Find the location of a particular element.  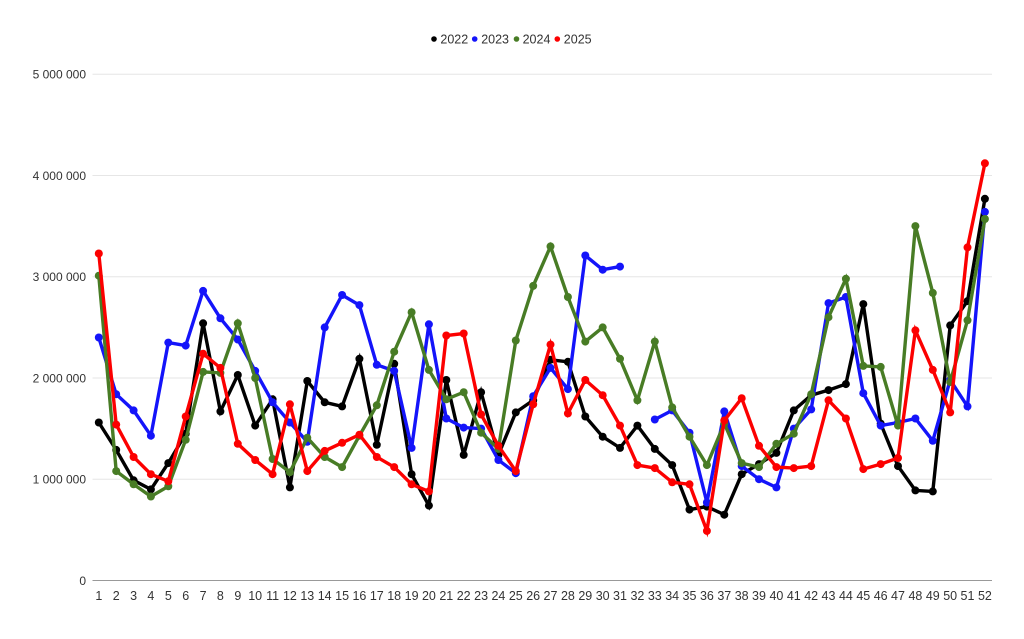

svg-text: 23 is located at coordinates (481, 596).